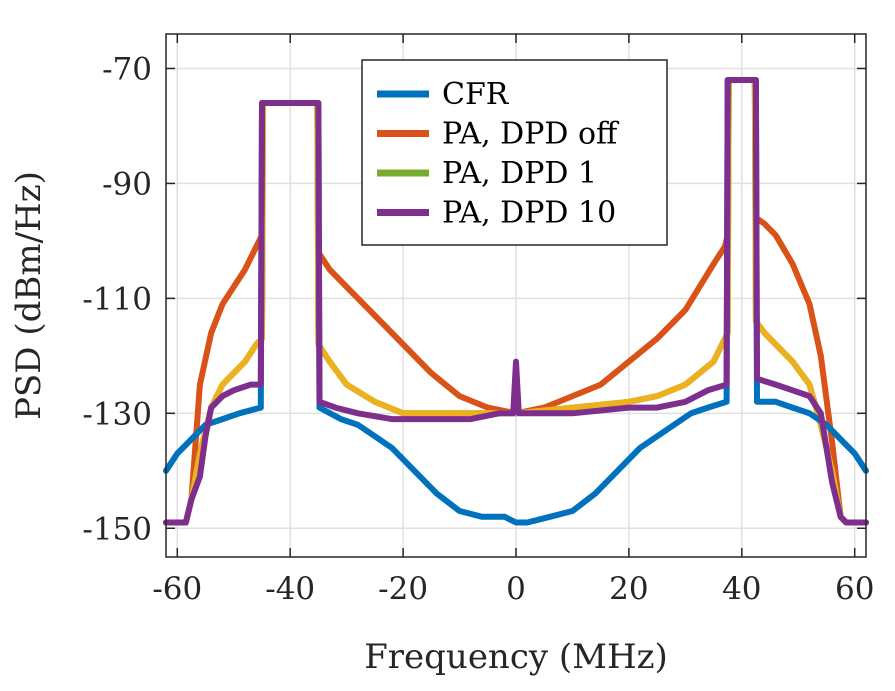 The height and width of the screenshot is (691, 895). Describe the element at coordinates (498, 154) in the screenshot. I see `legend-items: CFR PA, DPD off PA, DPD 1 PA, DPD 10` at that location.